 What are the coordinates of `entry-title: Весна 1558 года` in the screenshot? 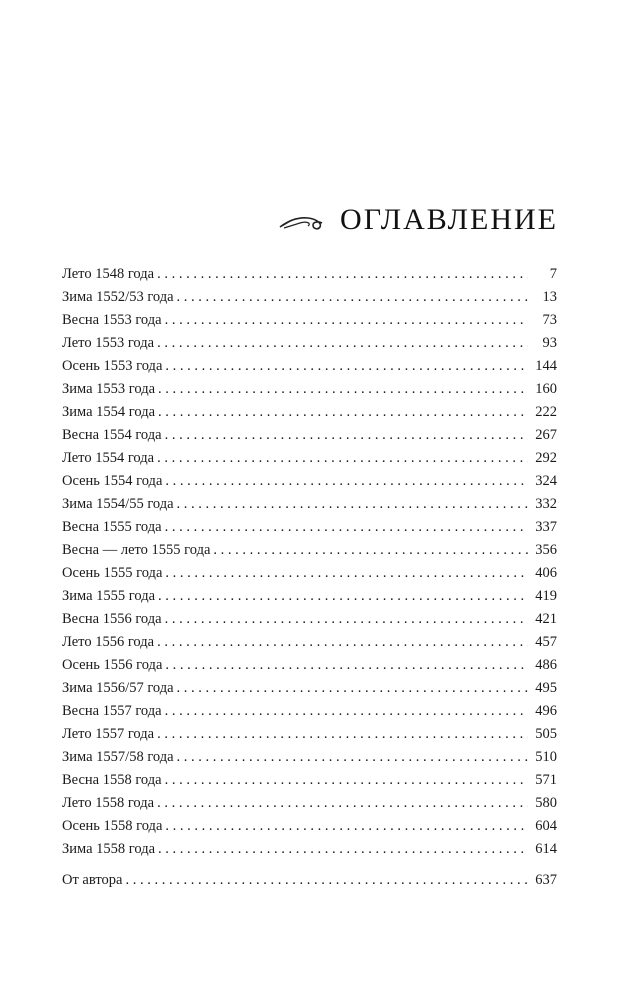 It's located at (112, 780).